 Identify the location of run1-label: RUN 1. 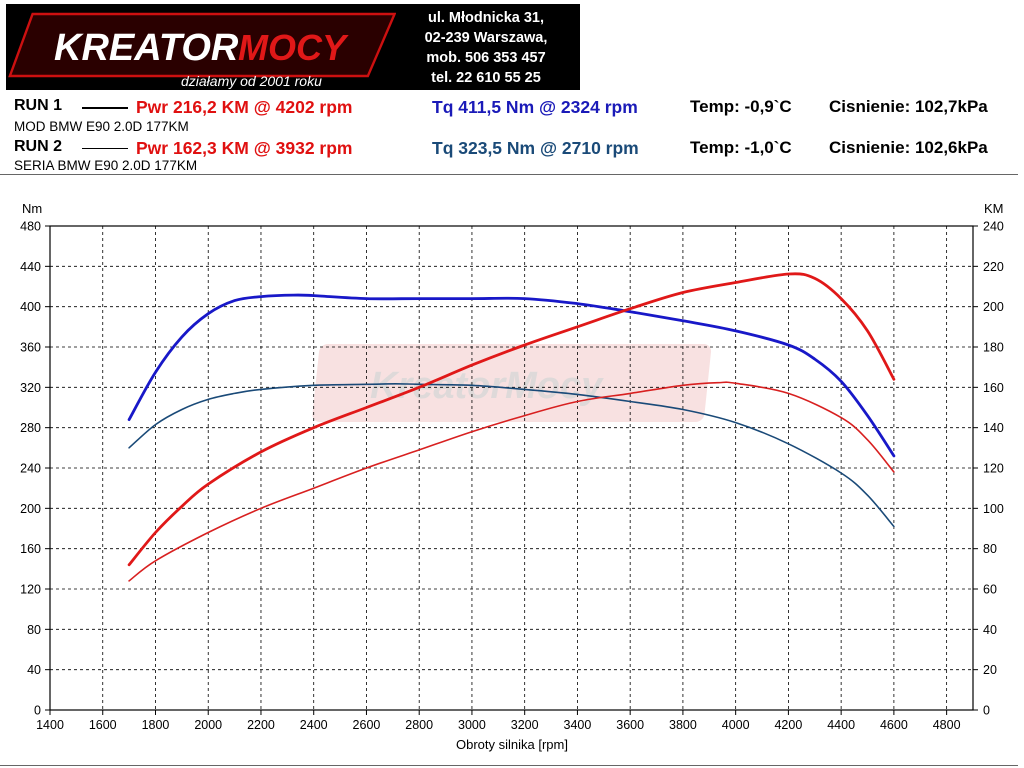
(38, 105).